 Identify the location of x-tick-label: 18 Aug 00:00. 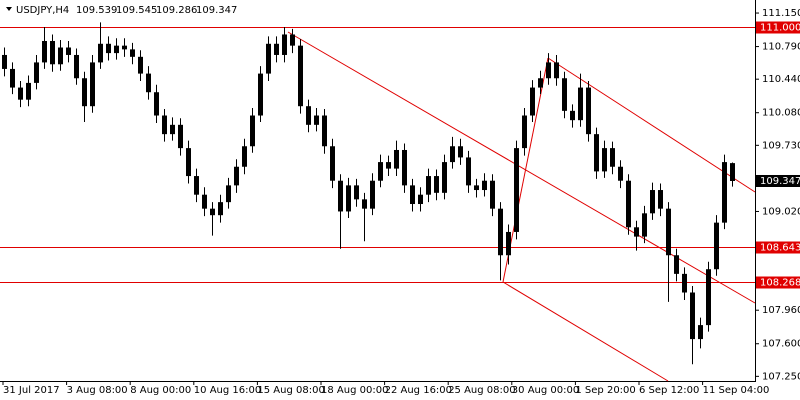
(354, 390).